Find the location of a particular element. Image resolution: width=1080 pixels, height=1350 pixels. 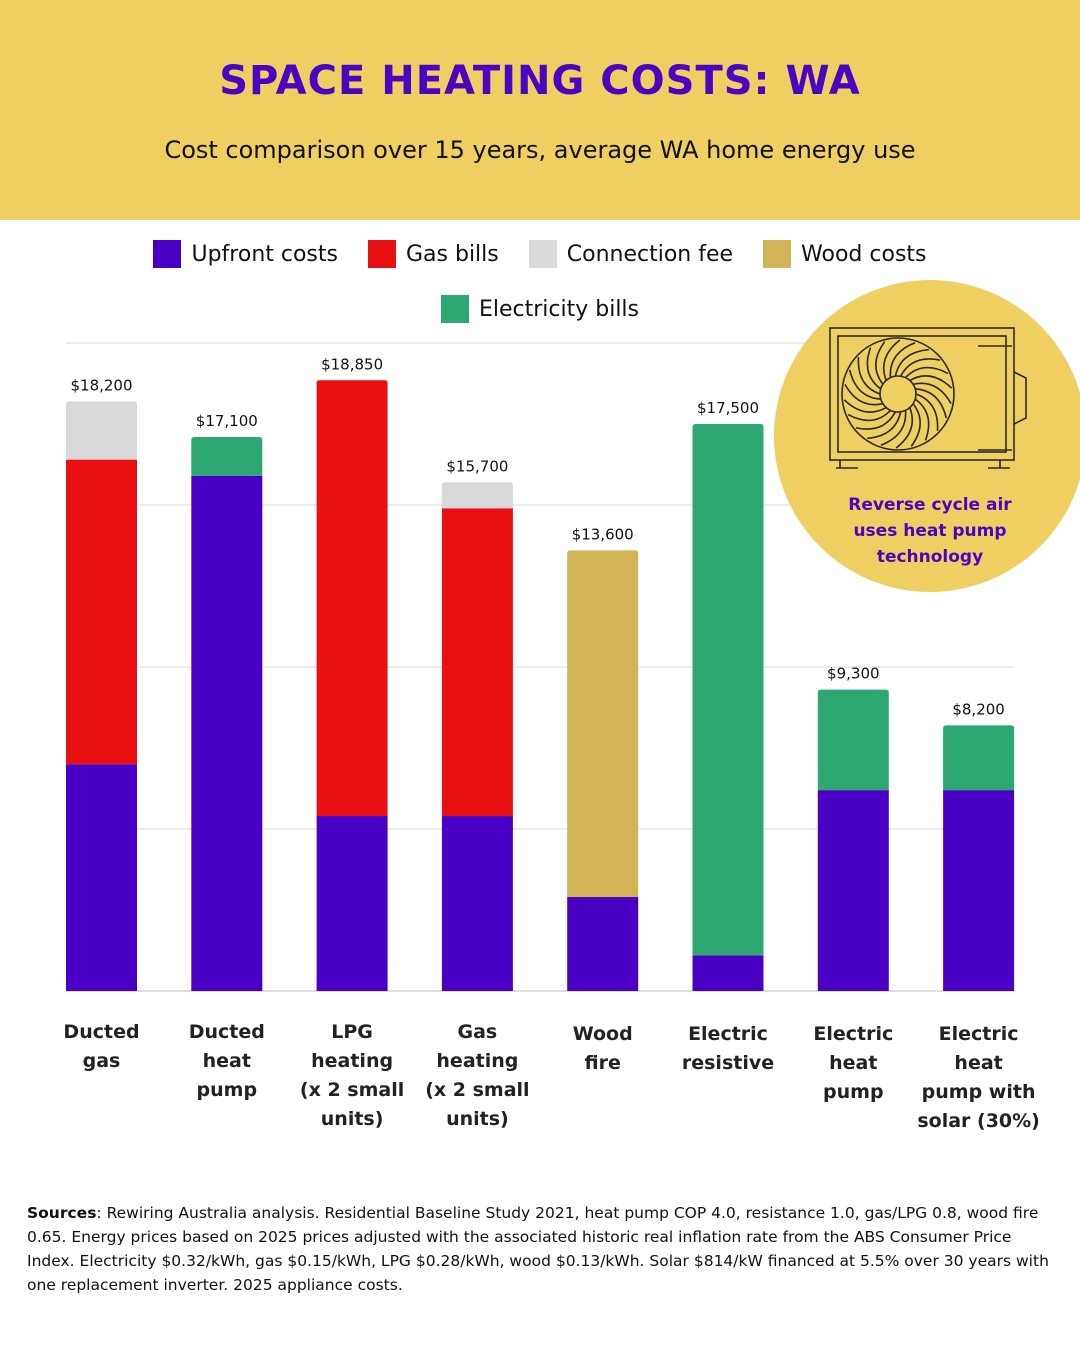

category-label: Wood fire is located at coordinates (603, 1049).